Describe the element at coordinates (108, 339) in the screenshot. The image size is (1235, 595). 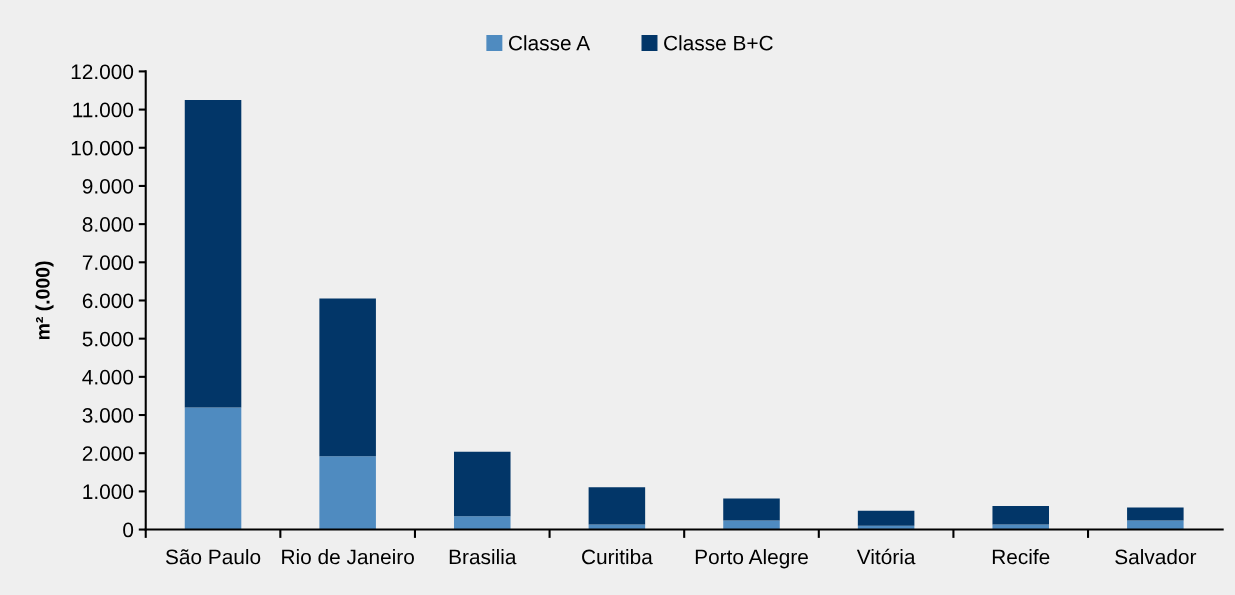
I see `y-tick-label: 5.000` at that location.